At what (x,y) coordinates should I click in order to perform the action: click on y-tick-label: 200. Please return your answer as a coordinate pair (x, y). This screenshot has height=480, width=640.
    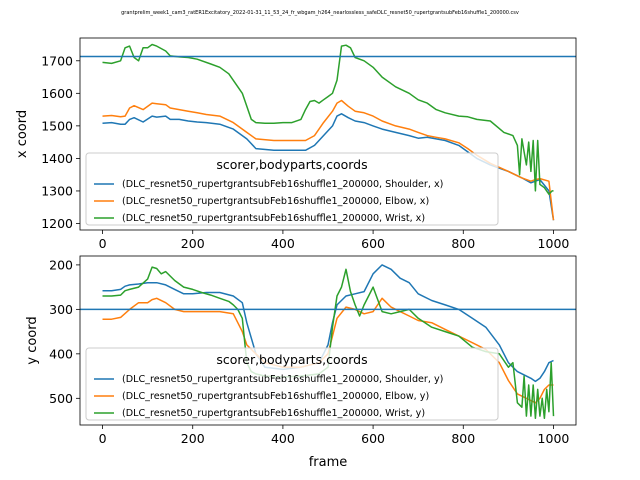
    Looking at the image, I should click on (61, 264).